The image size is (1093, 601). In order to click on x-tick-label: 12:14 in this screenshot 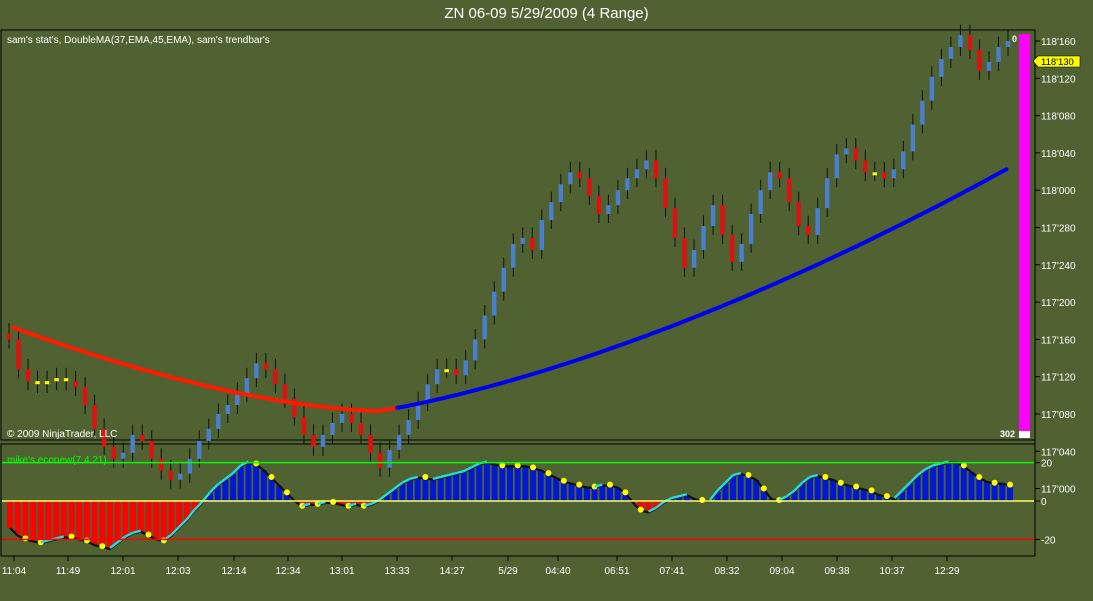, I will do `click(233, 571)`.